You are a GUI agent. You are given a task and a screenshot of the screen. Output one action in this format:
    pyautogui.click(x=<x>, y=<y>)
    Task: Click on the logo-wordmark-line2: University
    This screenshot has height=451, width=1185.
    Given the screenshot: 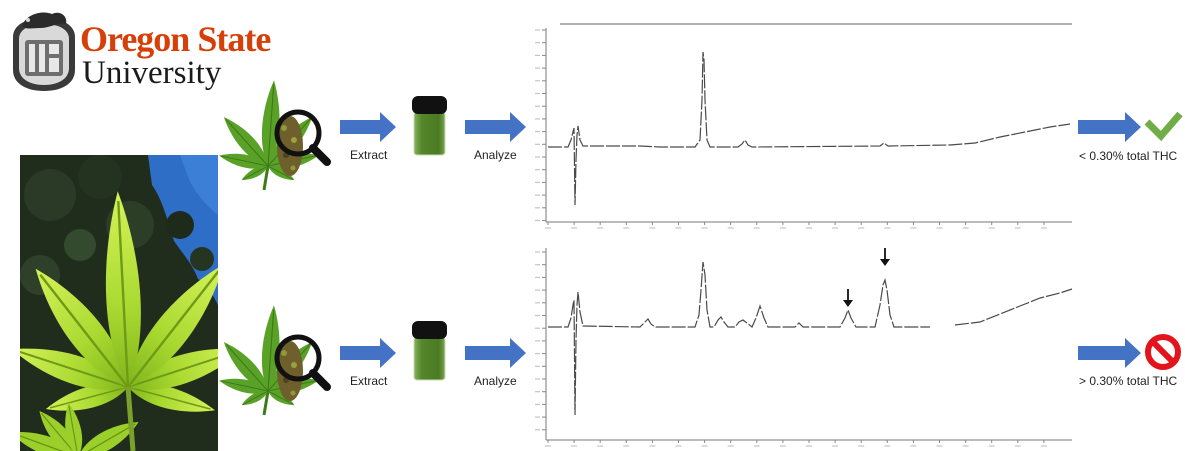 What is the action you would take?
    pyautogui.click(x=152, y=73)
    